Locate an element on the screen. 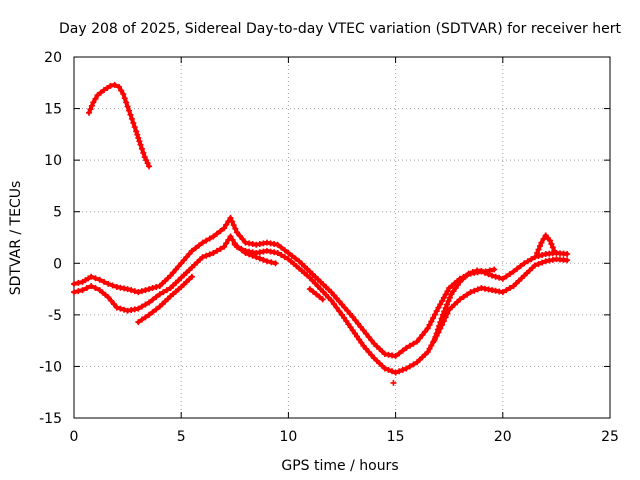  y-tick-label: -5 is located at coordinates (55, 316).